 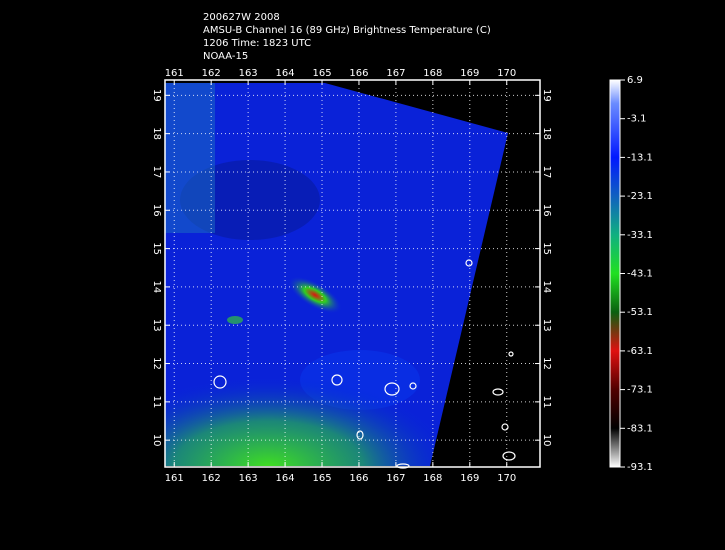 What do you see at coordinates (241, 17) in the screenshot?
I see `title-line: 200627W 2008` at bounding box center [241, 17].